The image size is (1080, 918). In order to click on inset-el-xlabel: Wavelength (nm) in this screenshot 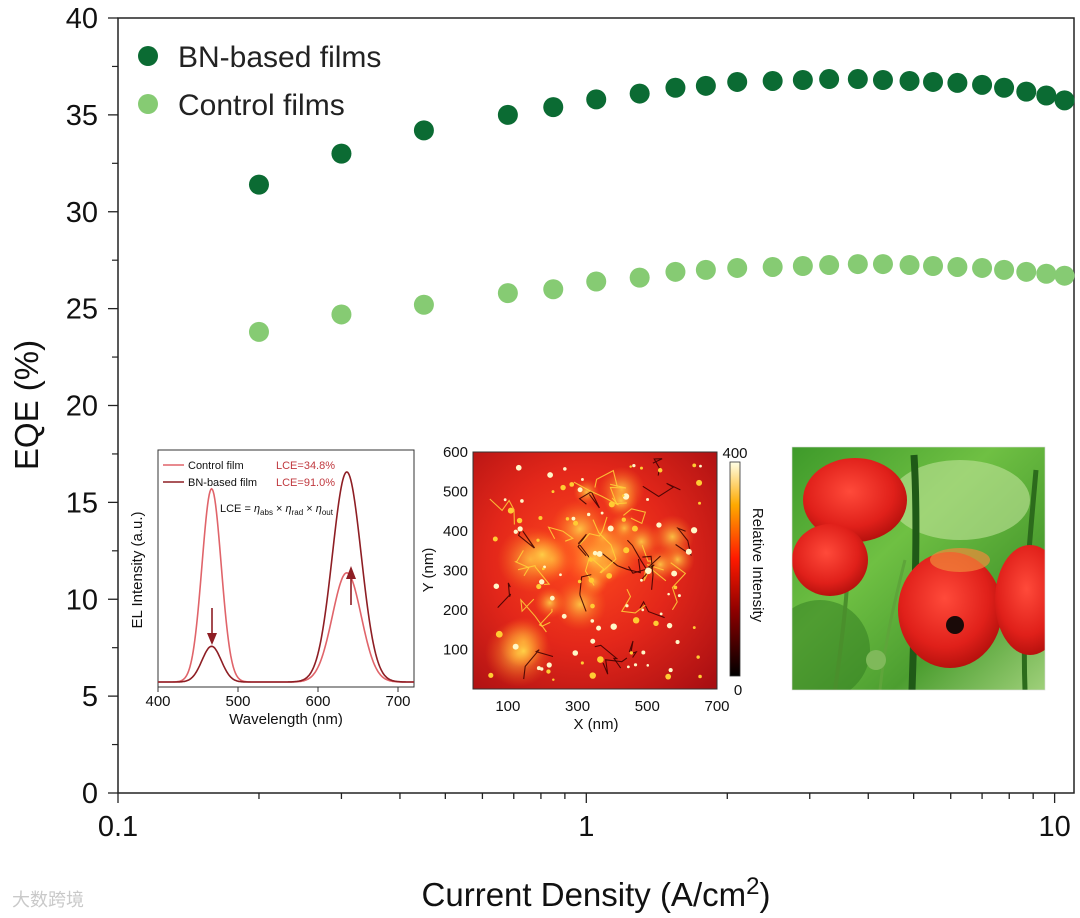, I will do `click(286, 719)`.